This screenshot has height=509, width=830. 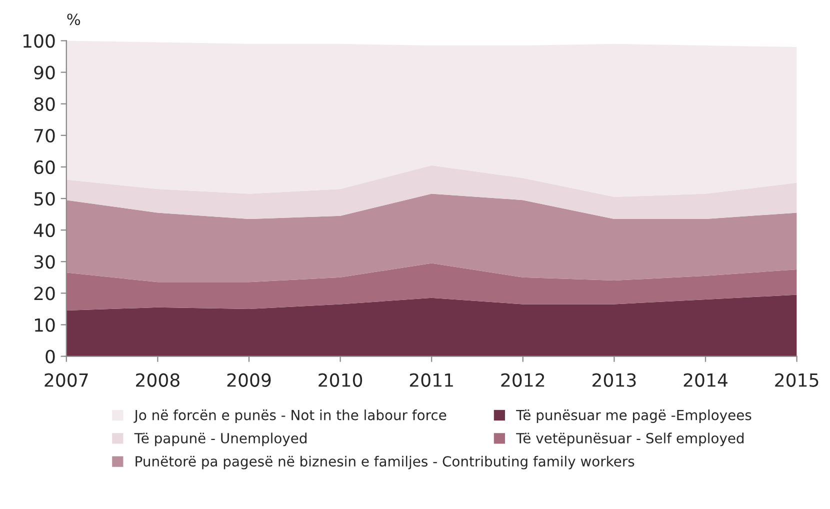 What do you see at coordinates (340, 380) in the screenshot?
I see `x-tick-label: 2010` at bounding box center [340, 380].